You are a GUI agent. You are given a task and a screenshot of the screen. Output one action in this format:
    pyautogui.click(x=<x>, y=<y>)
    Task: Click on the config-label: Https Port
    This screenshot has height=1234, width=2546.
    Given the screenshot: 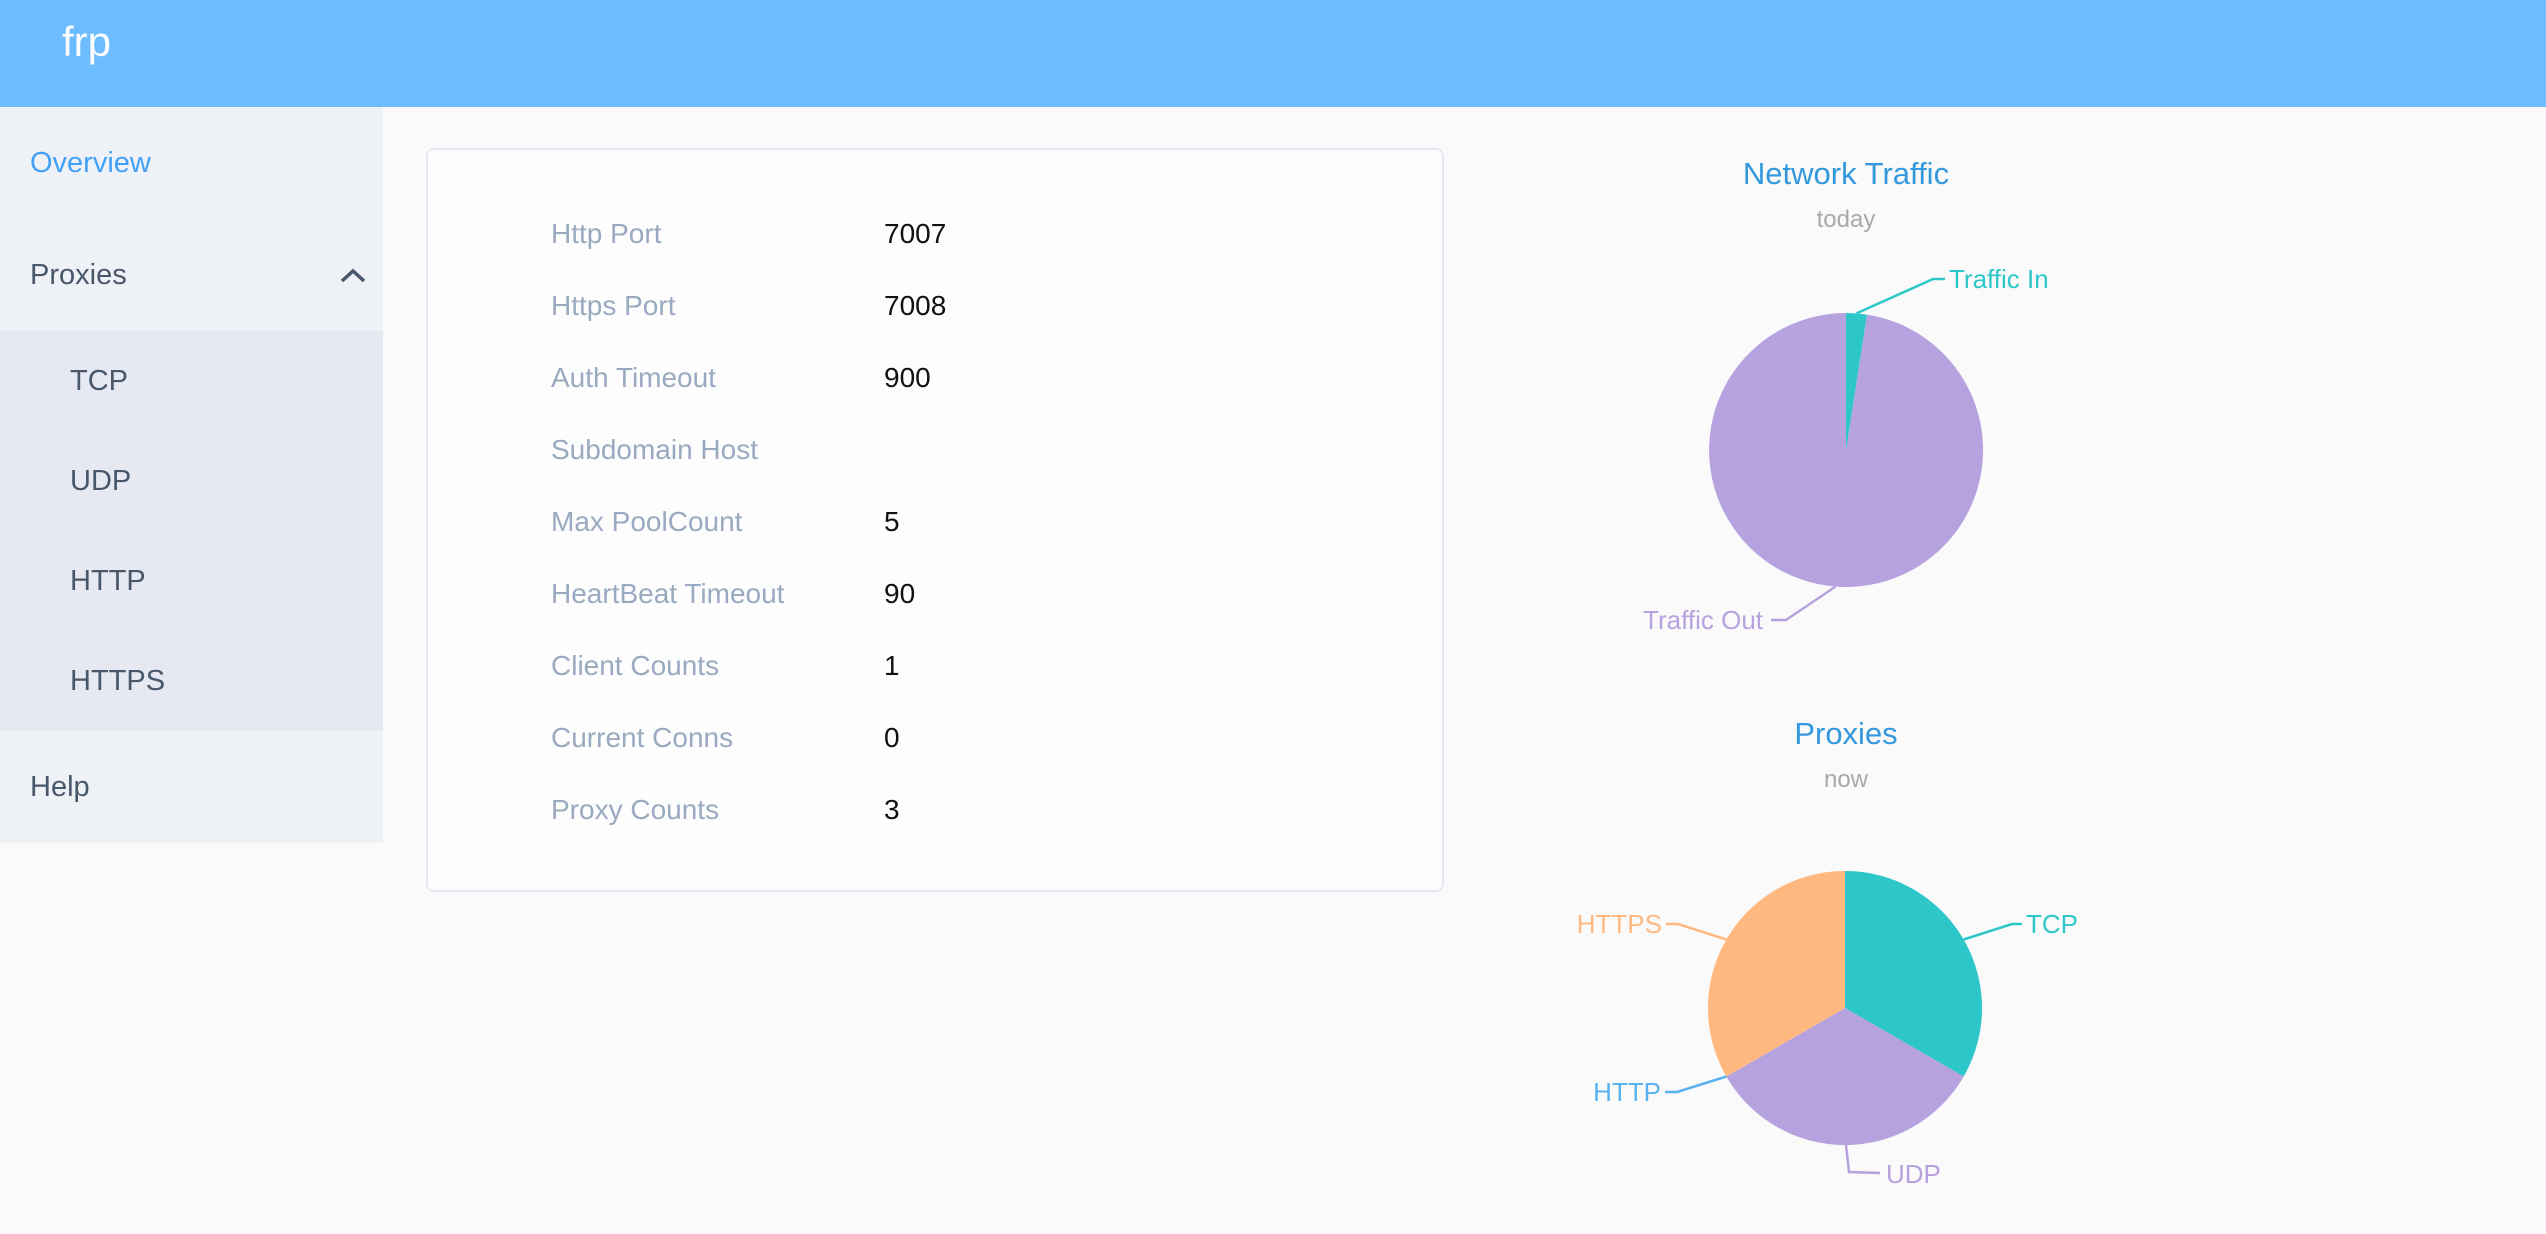 What is the action you would take?
    pyautogui.click(x=613, y=305)
    